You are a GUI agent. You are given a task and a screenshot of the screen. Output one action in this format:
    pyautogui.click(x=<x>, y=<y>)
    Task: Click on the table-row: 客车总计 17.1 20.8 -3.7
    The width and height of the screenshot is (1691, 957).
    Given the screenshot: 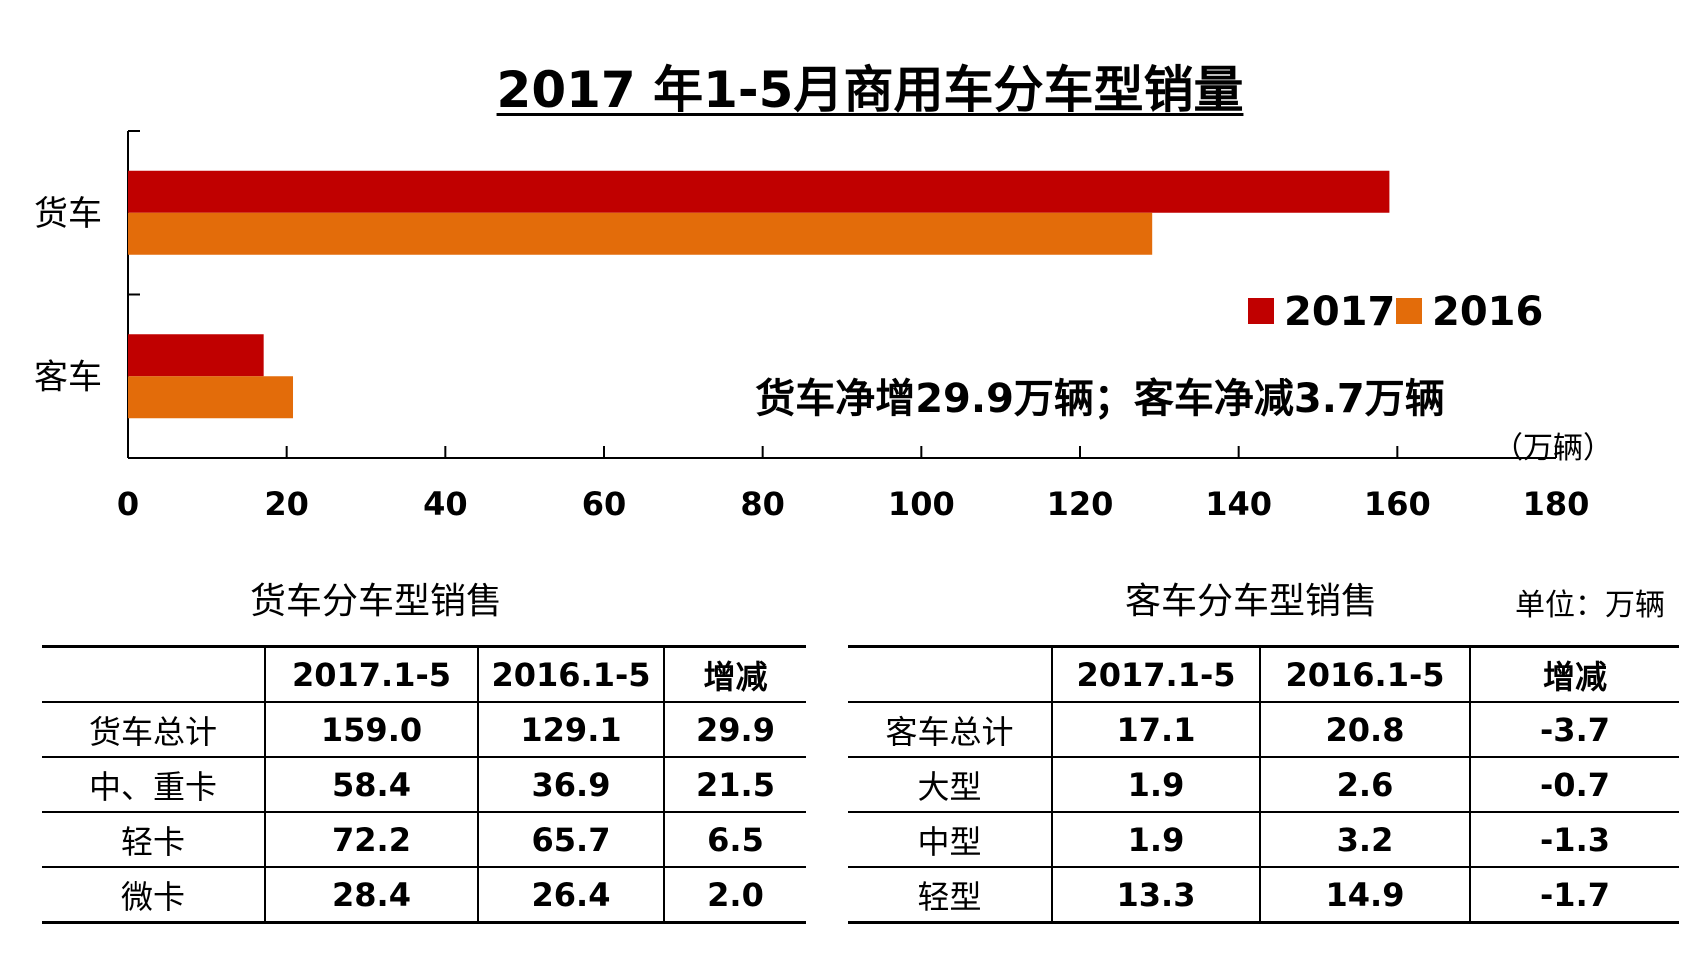 What is the action you would take?
    pyautogui.click(x=1263, y=729)
    